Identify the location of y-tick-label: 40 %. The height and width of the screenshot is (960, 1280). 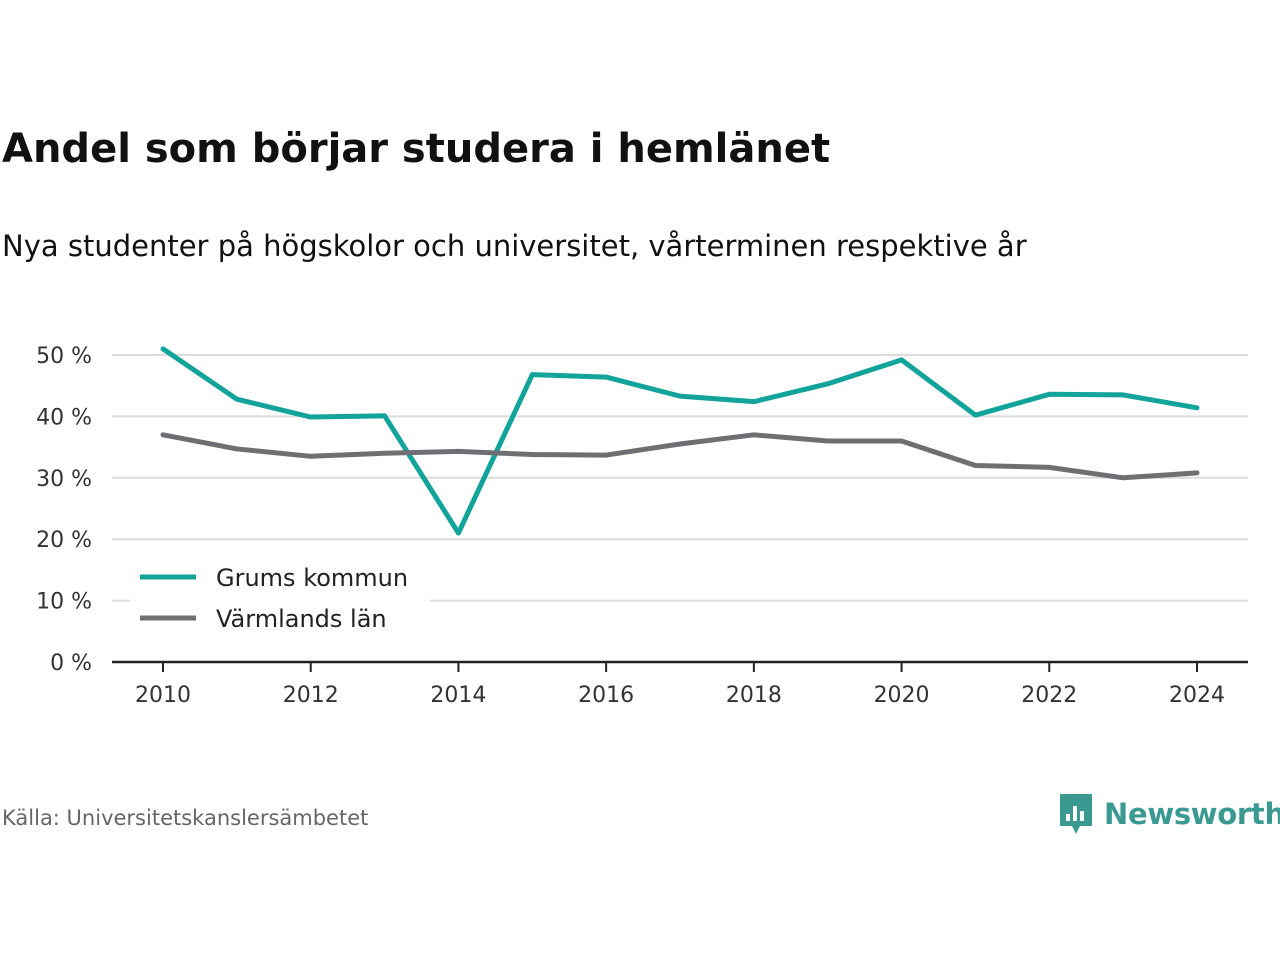
(64, 417).